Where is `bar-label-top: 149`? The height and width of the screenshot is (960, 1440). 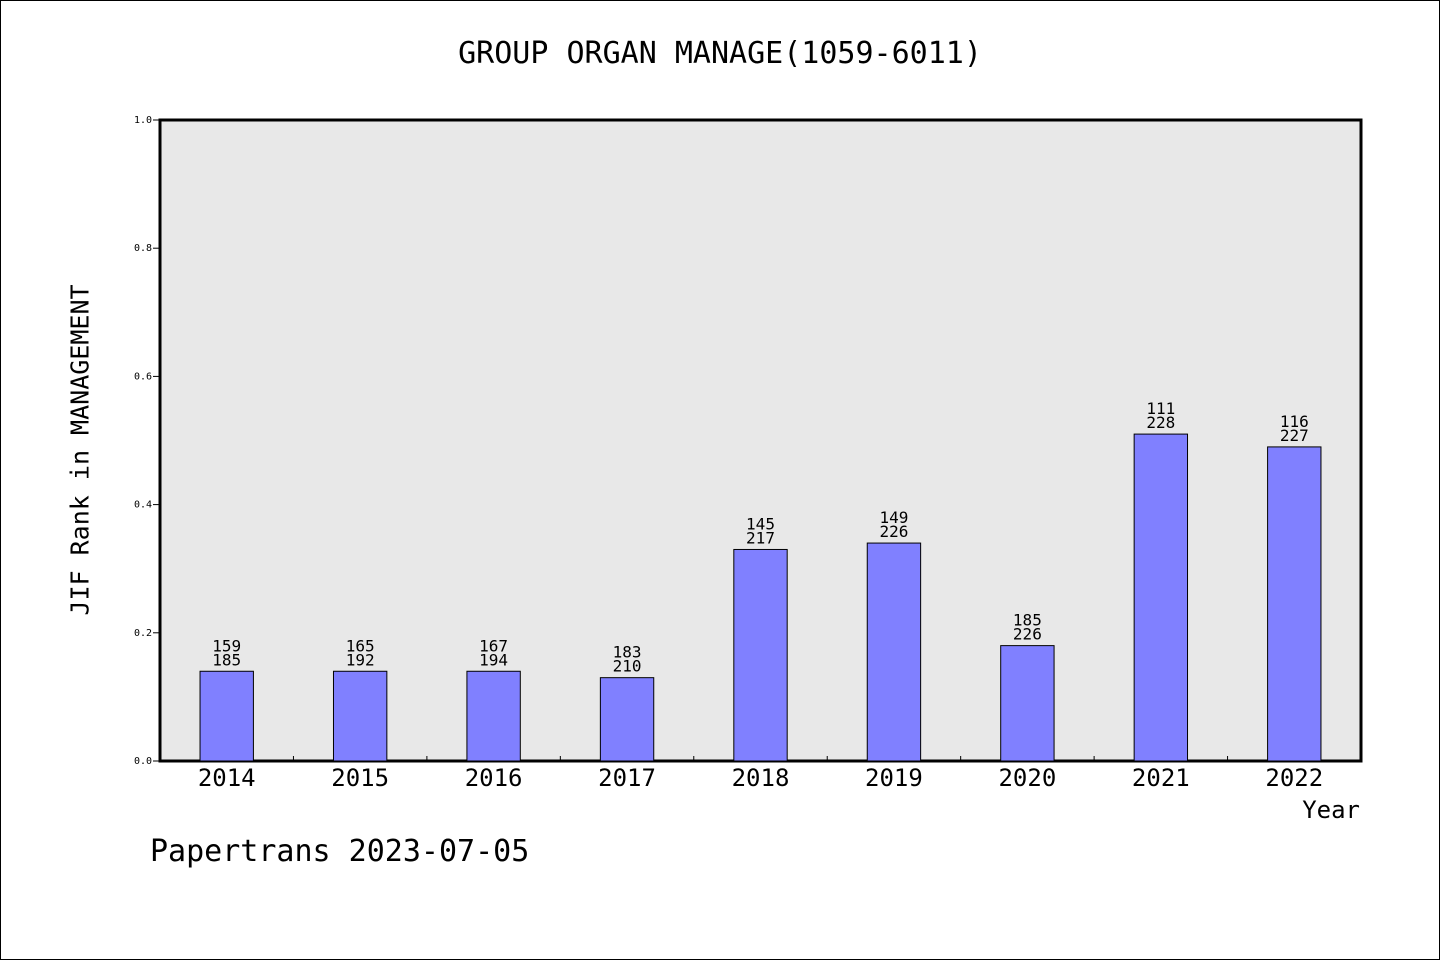 bar-label-top: 149 is located at coordinates (893, 517).